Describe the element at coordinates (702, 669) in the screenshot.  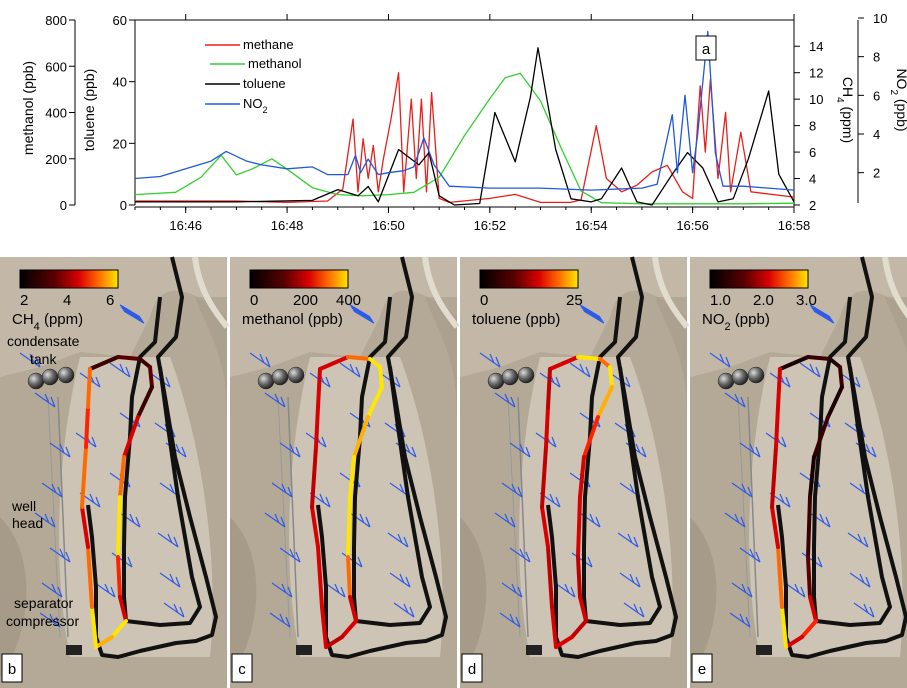
I see `panel-label-e: e` at that location.